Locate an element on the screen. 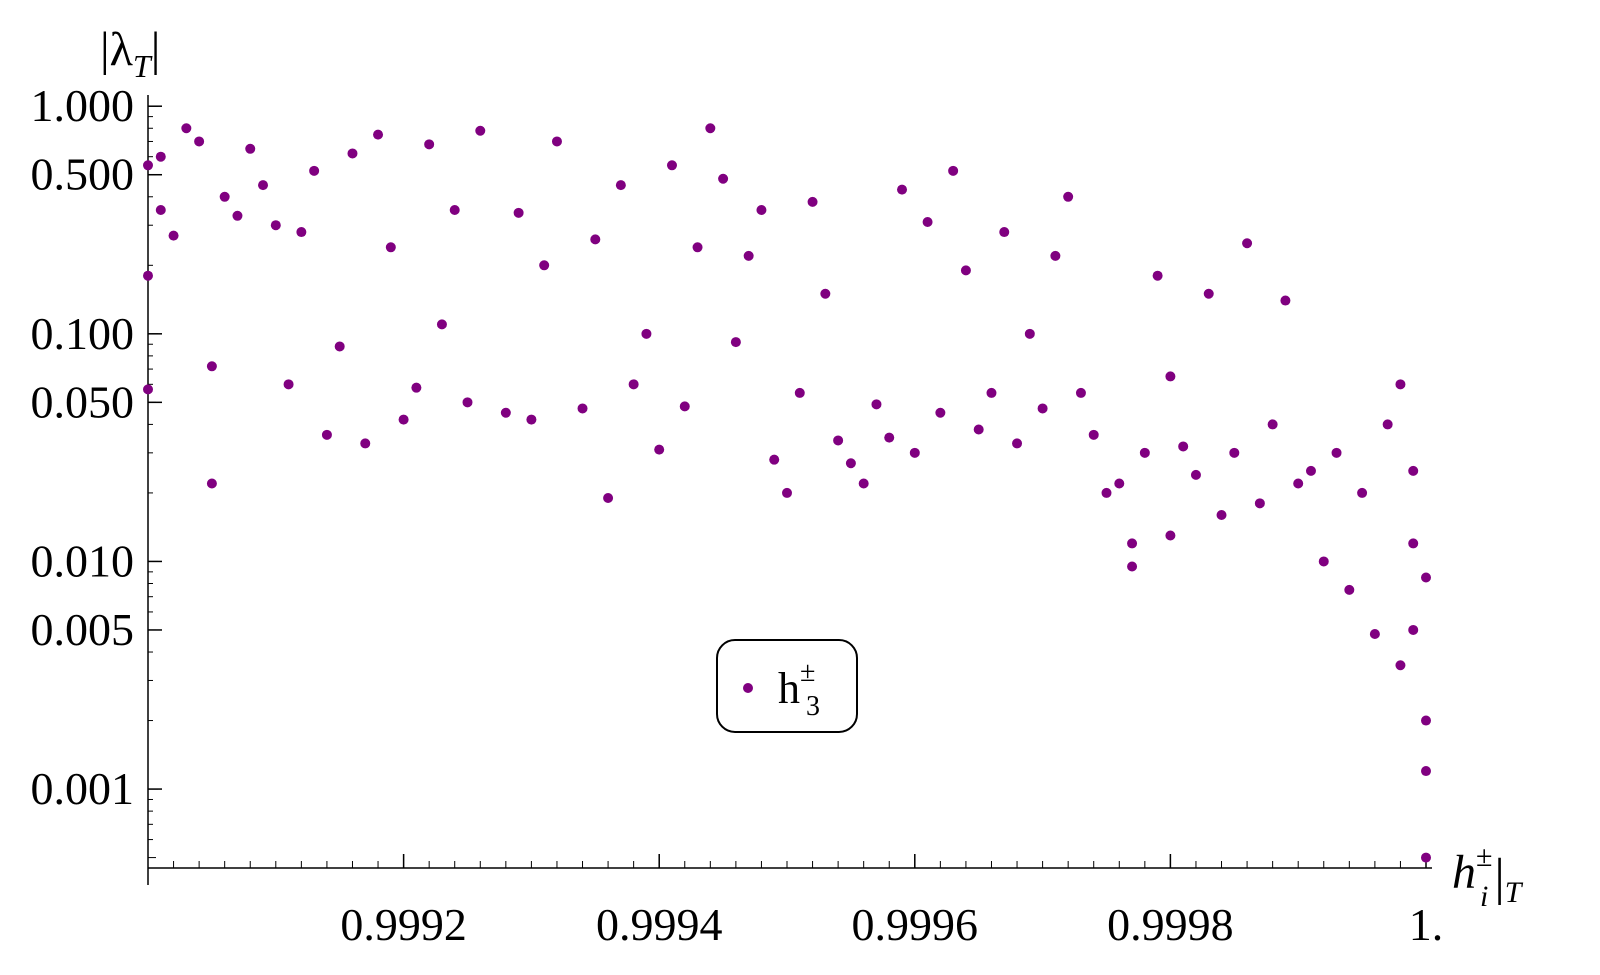 The width and height of the screenshot is (1600, 975). legend-label-sub: 3 is located at coordinates (813, 706).